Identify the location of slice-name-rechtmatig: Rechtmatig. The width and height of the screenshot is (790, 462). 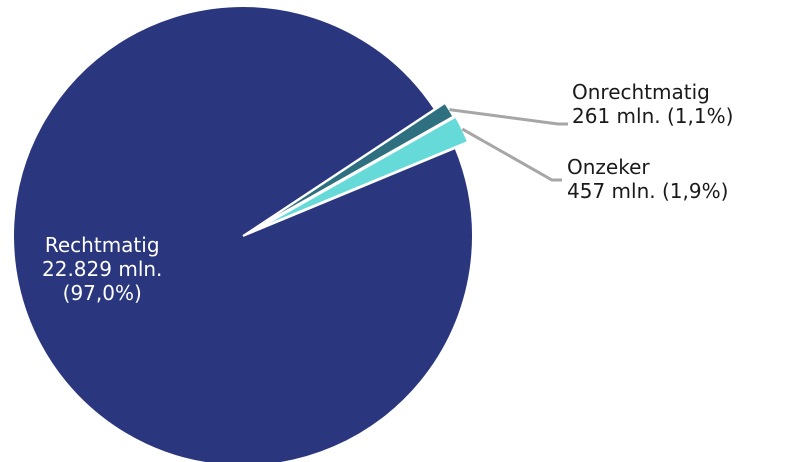
(102, 245).